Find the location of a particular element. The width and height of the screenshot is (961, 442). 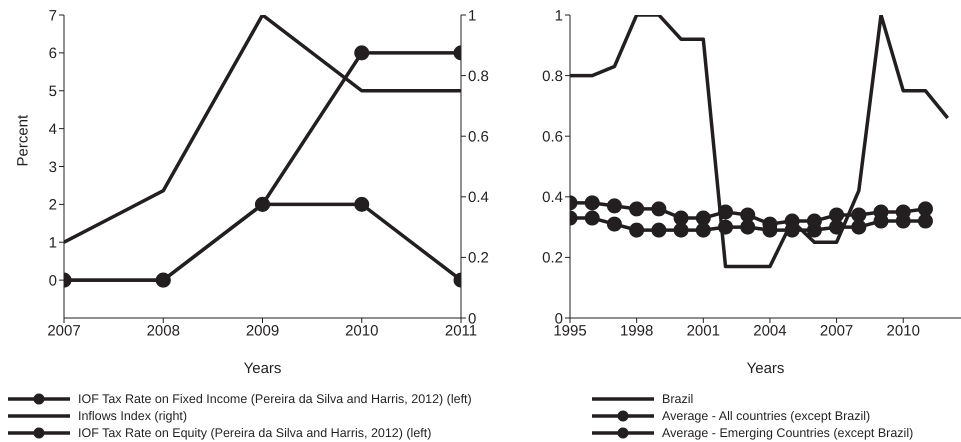

legend-label: Brazil is located at coordinates (678, 399).